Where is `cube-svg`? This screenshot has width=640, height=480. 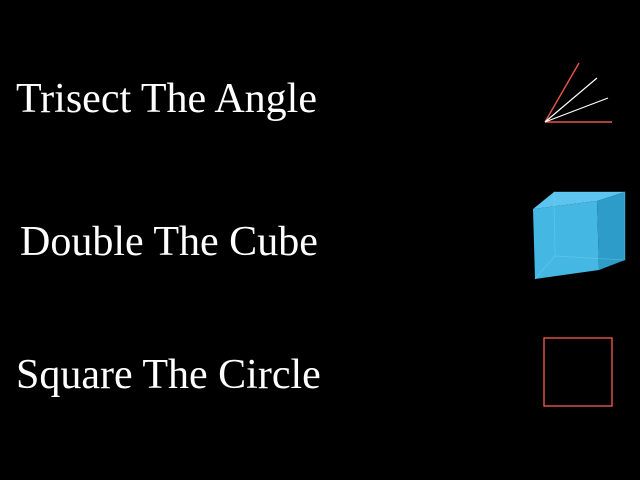
cube-svg is located at coordinates (579, 235).